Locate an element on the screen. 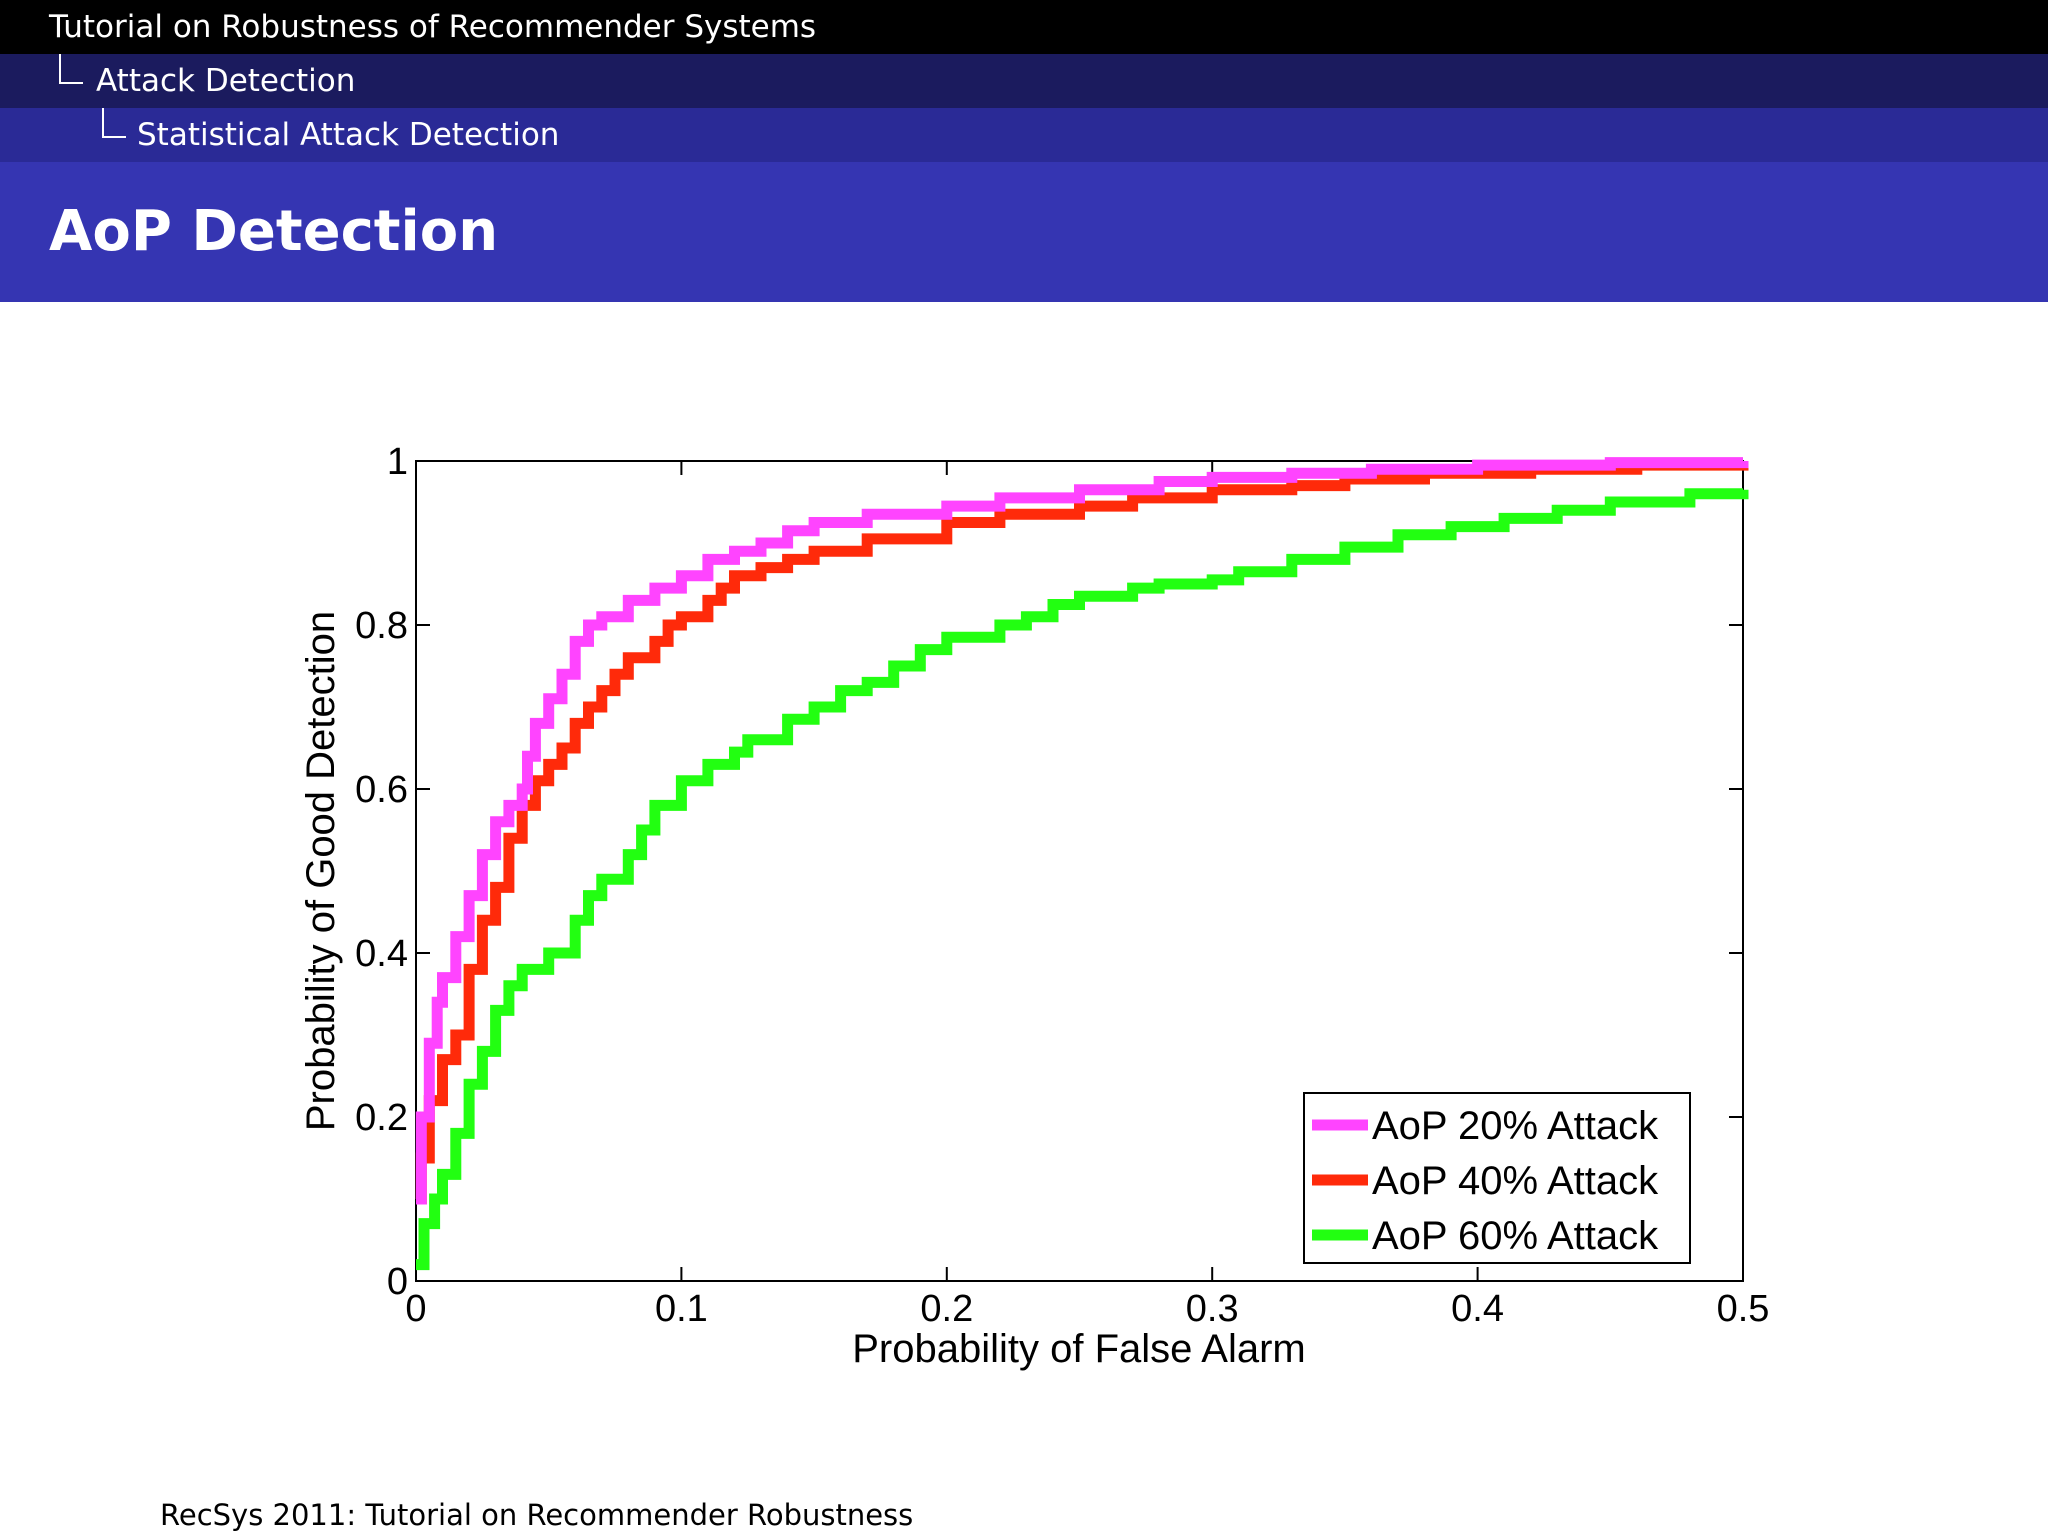 The height and width of the screenshot is (1536, 2048). y-tick-label: 0.8 is located at coordinates (381, 626).